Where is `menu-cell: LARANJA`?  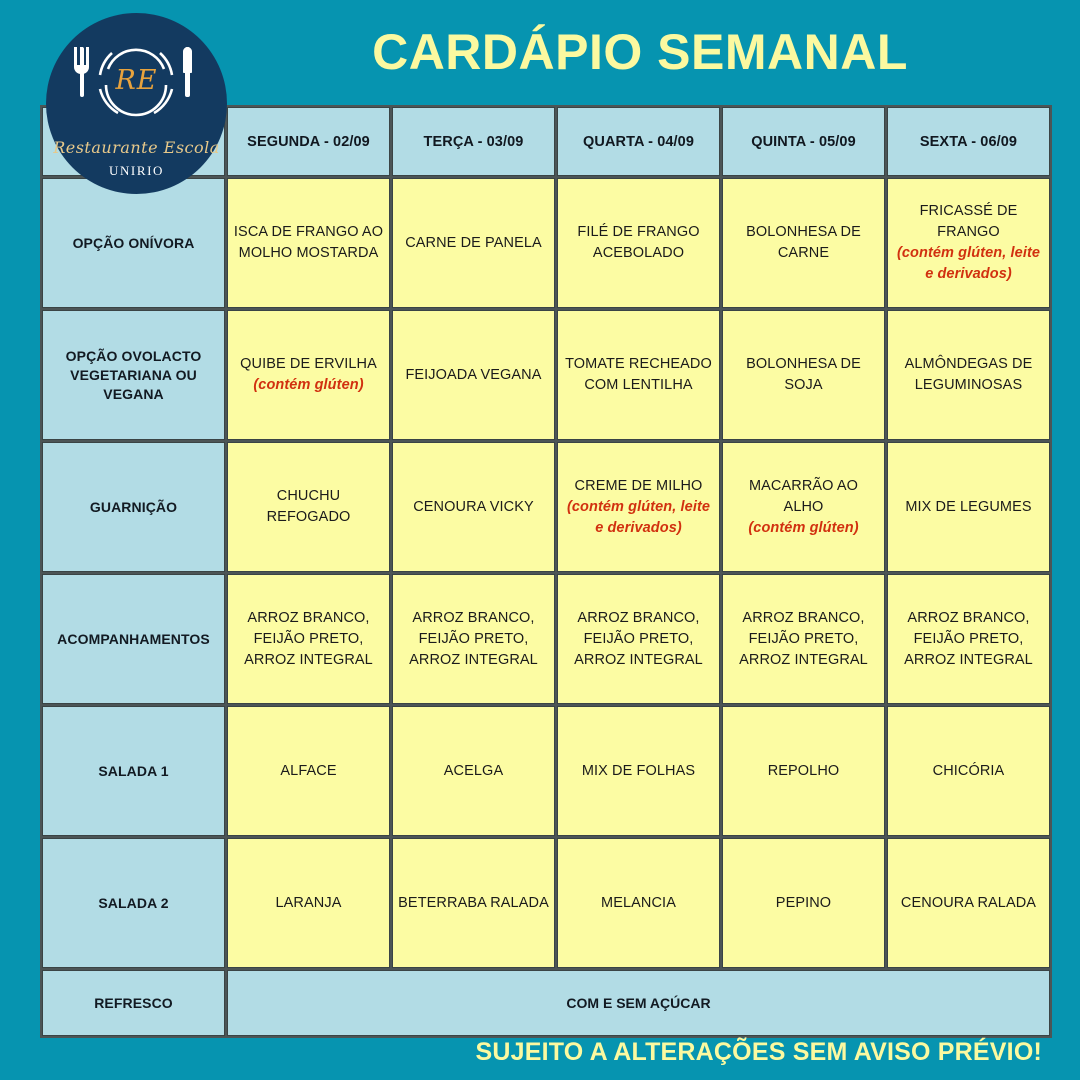
menu-cell: LARANJA is located at coordinates (308, 903).